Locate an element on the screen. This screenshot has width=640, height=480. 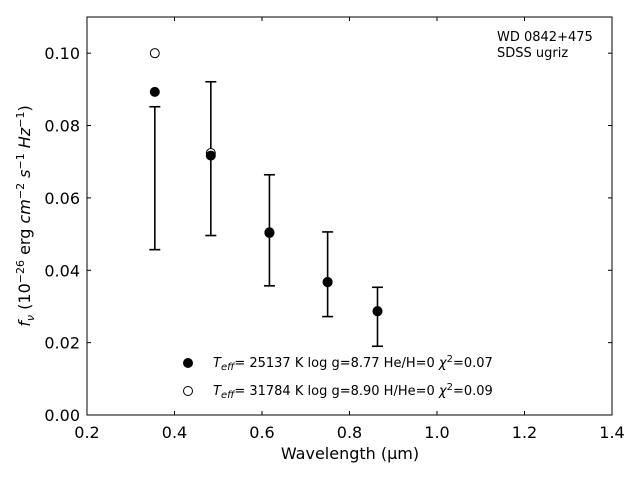
y-tick-label: 0.04 is located at coordinates (62, 270).